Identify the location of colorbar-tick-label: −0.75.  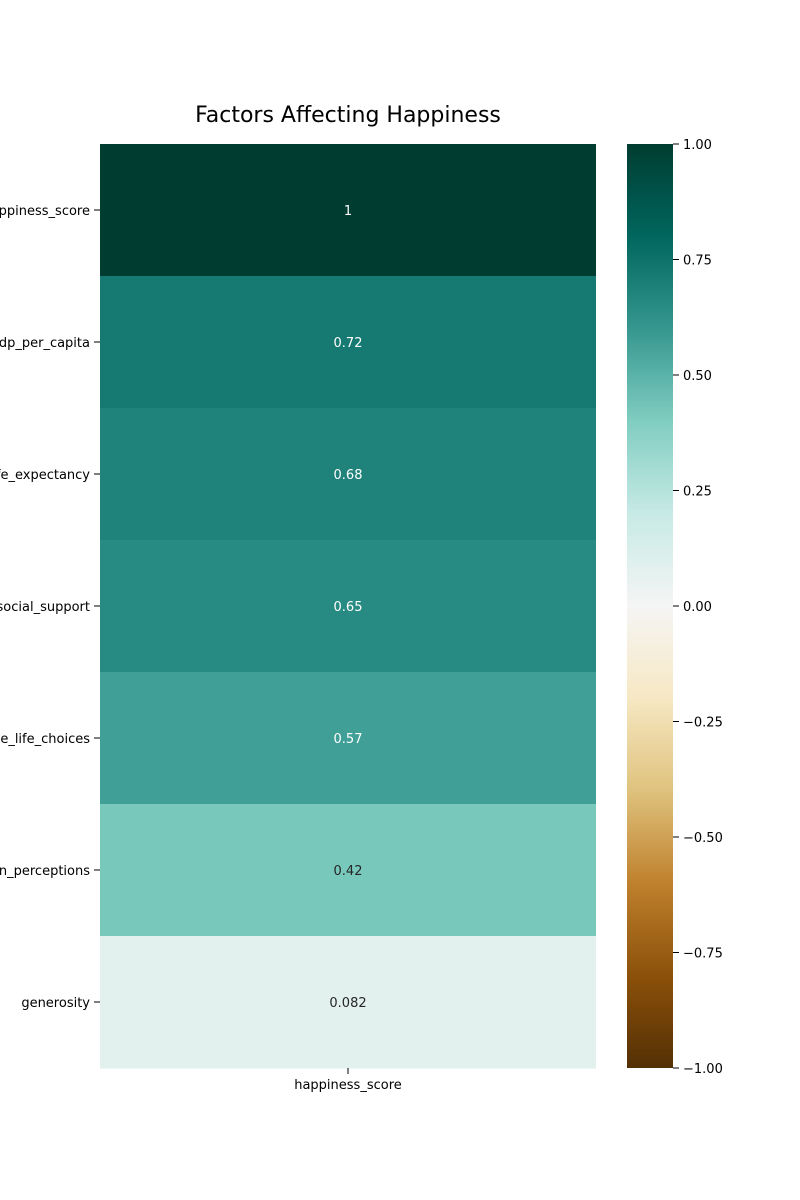
(703, 954).